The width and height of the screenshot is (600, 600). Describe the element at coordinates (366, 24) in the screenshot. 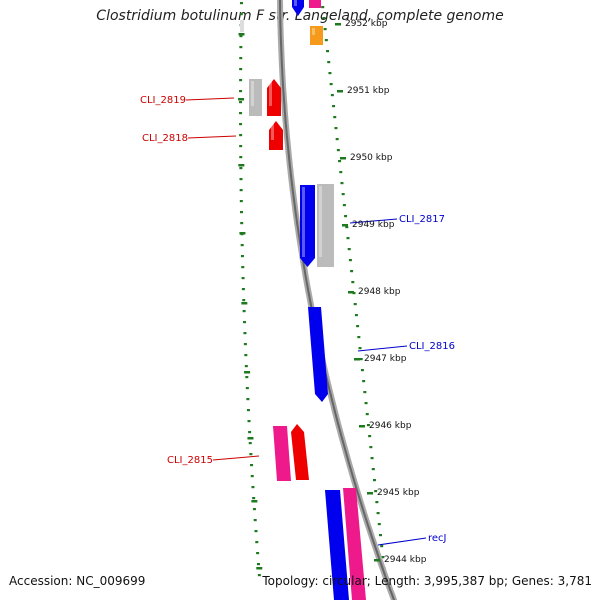

I see `kbp-label: 2952 kbp` at that location.